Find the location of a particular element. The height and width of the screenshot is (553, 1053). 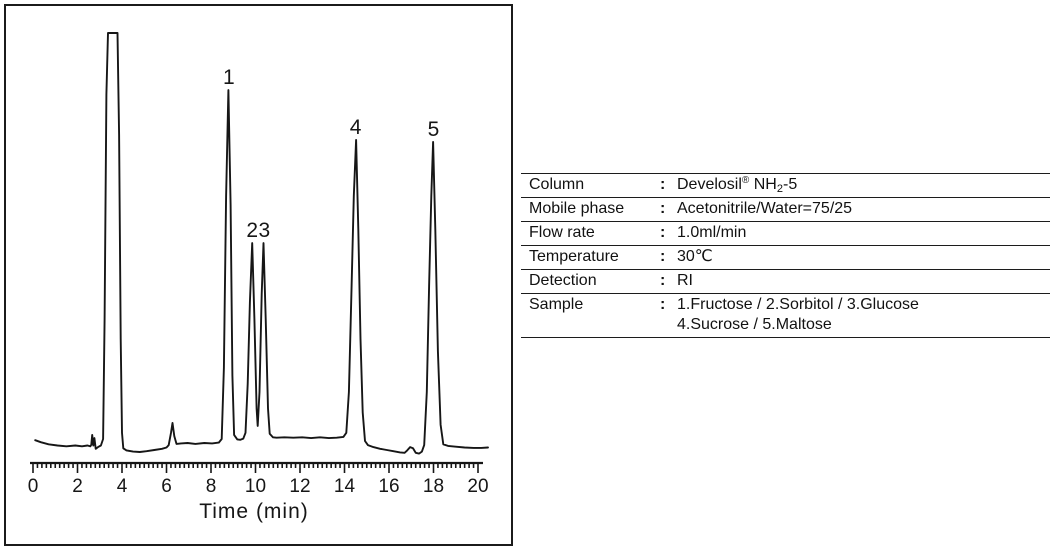

condition-value: RI is located at coordinates (863, 281).